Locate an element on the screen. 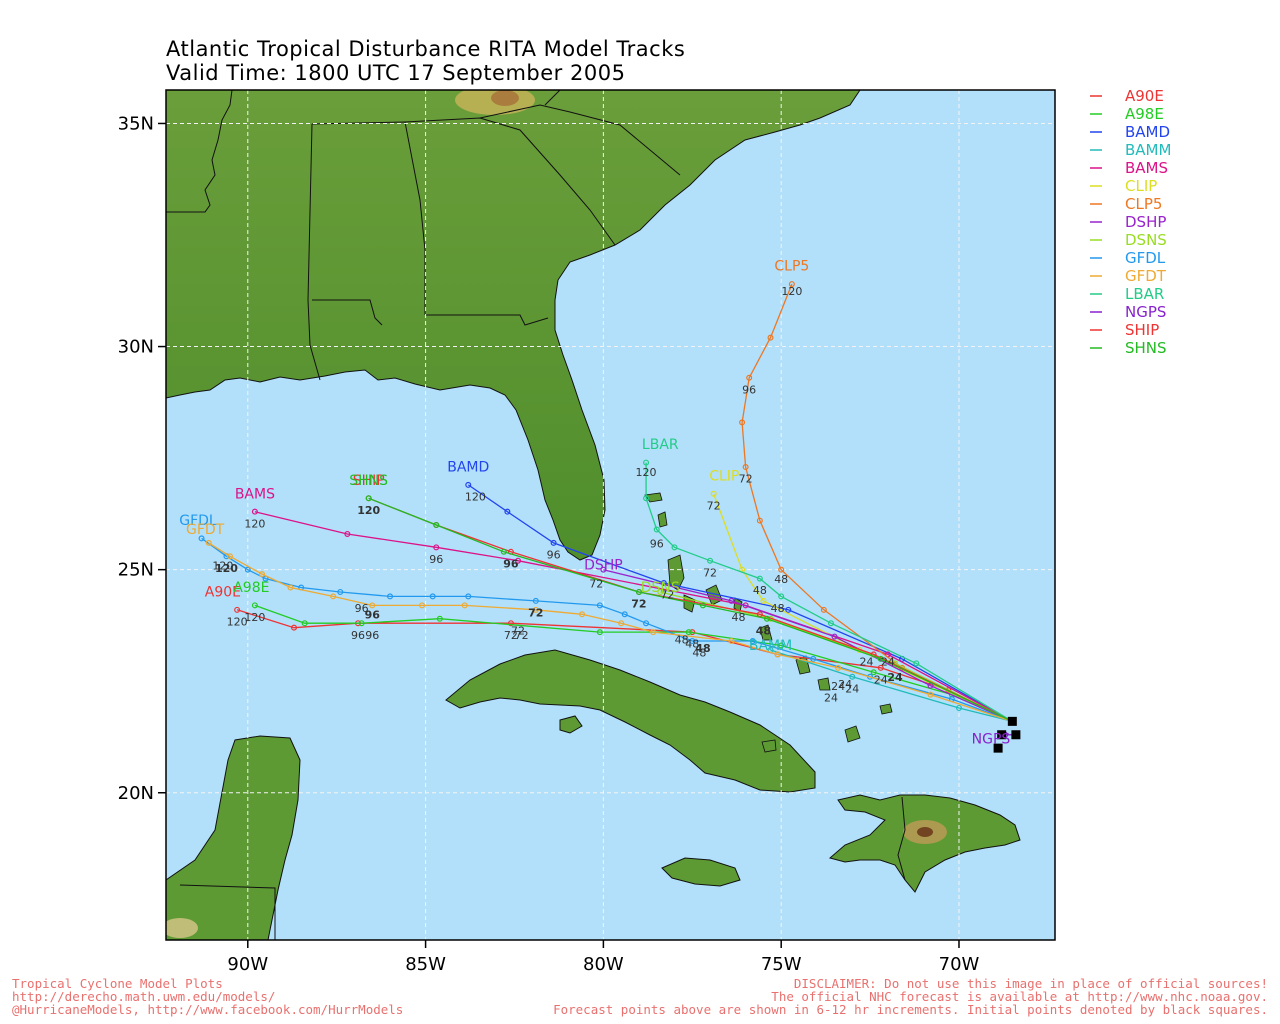  footer-left-1: Tropical Cyclone Model Plots is located at coordinates (117, 983).